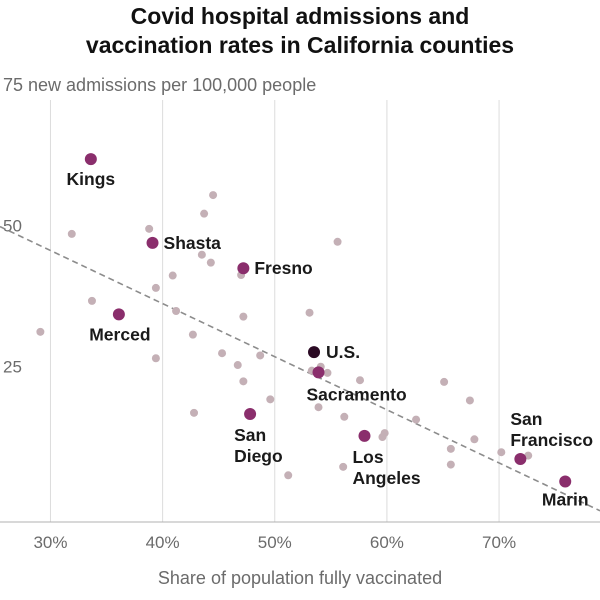 The image size is (600, 600). I want to click on highlight-point-san-francisco, so click(520, 458).